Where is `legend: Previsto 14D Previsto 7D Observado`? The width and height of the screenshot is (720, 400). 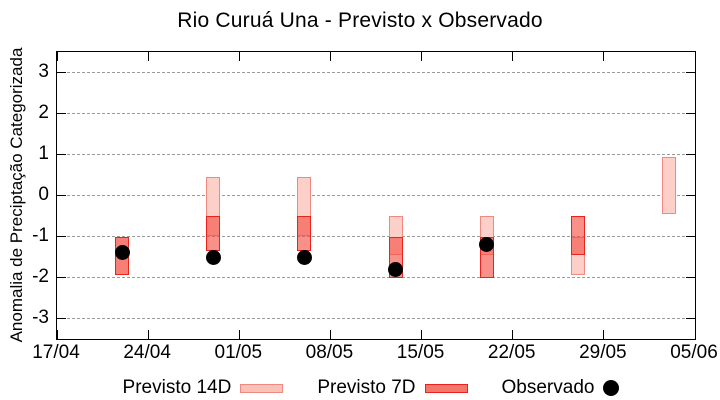 legend: Previsto 14D Previsto 7D Observado is located at coordinates (360, 388).